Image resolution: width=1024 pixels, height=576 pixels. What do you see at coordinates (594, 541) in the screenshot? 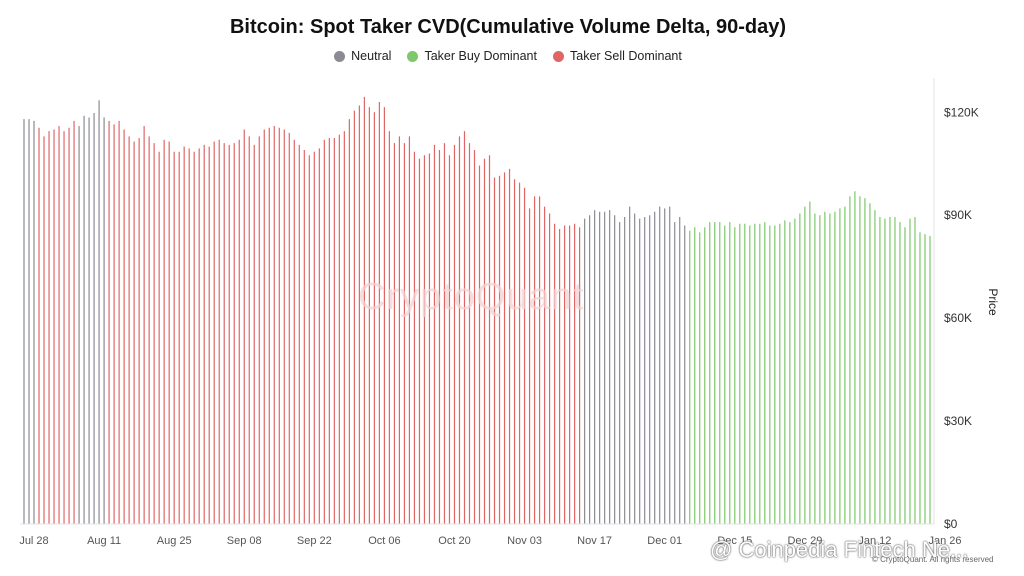
I see `x-tick-label: Nov 17` at bounding box center [594, 541].